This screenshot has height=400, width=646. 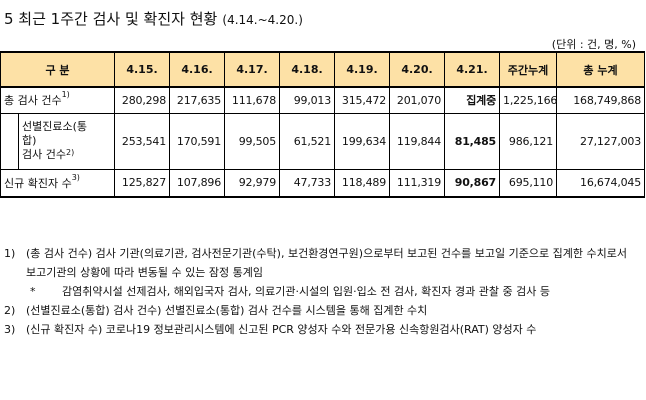 What do you see at coordinates (601, 141) in the screenshot?
I see `table-cell: 27,127,003` at bounding box center [601, 141].